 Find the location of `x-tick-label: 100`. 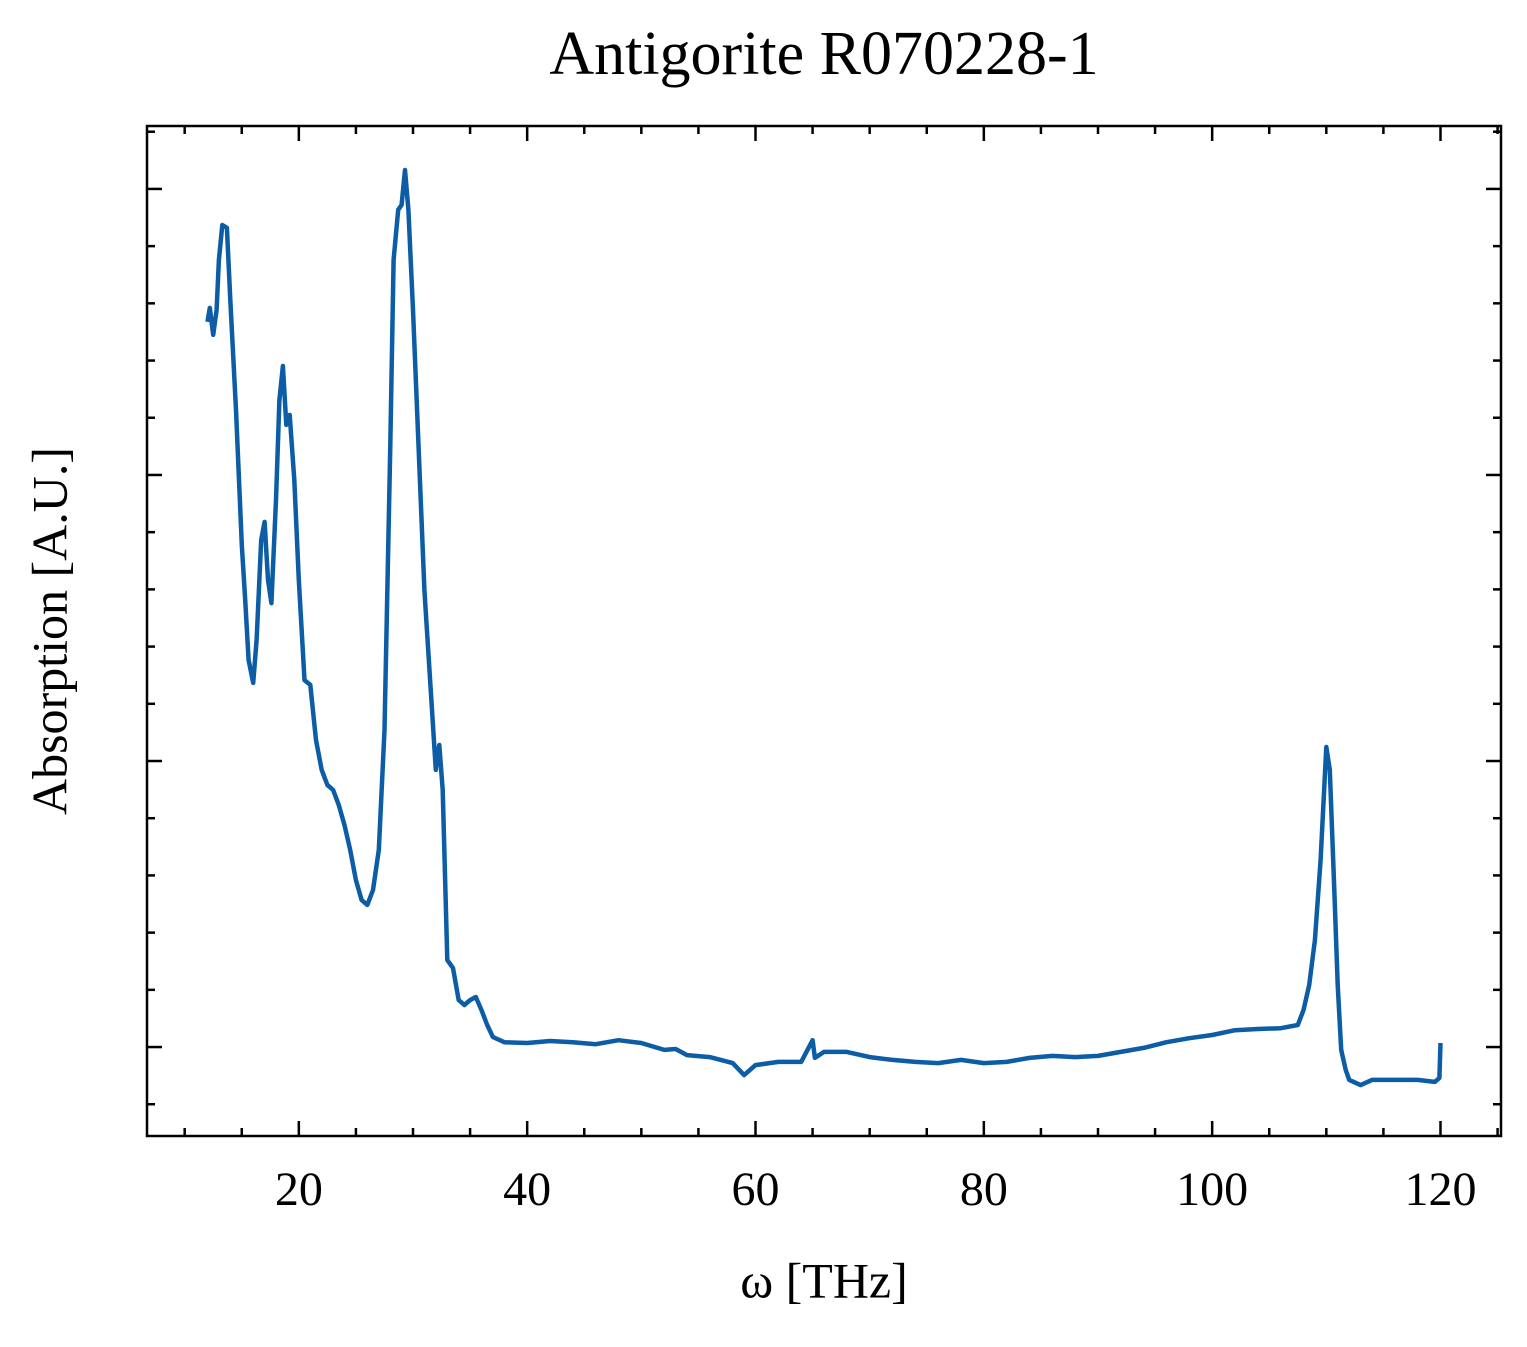

x-tick-label: 100 is located at coordinates (1212, 1189).